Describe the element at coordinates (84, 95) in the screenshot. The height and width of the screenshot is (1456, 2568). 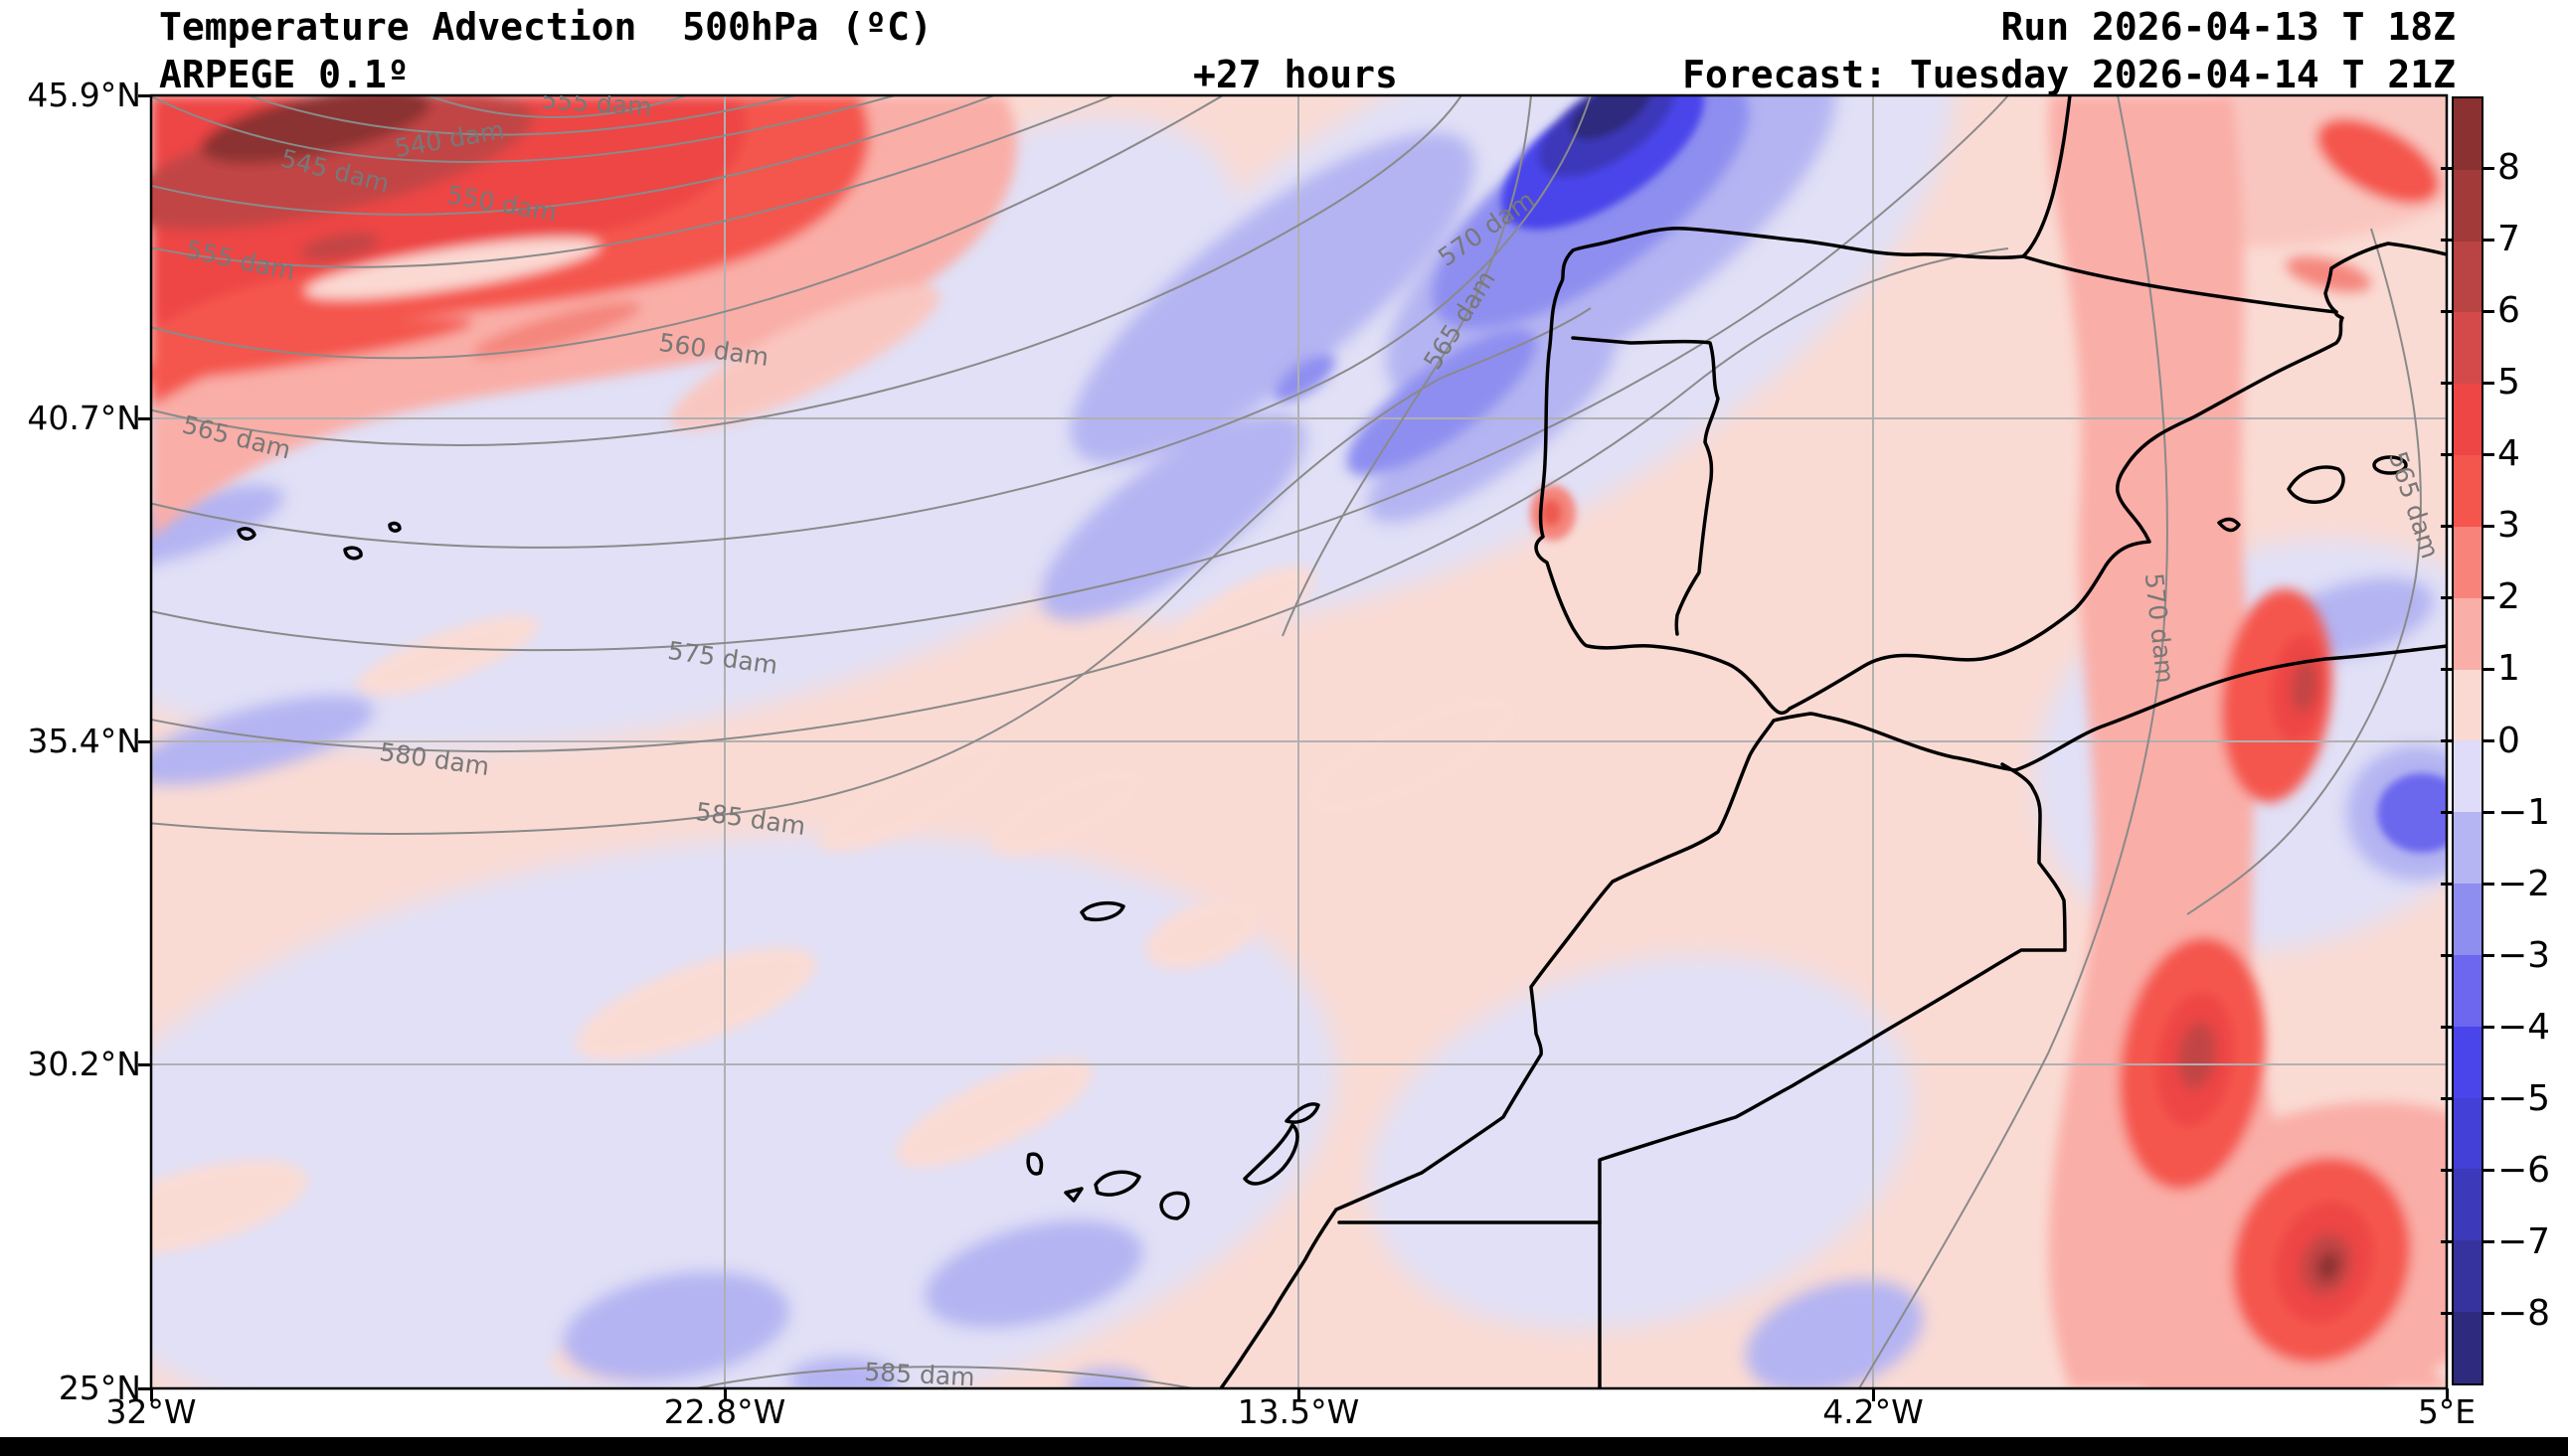
I see `lat-tick-label: 45.9°N` at that location.